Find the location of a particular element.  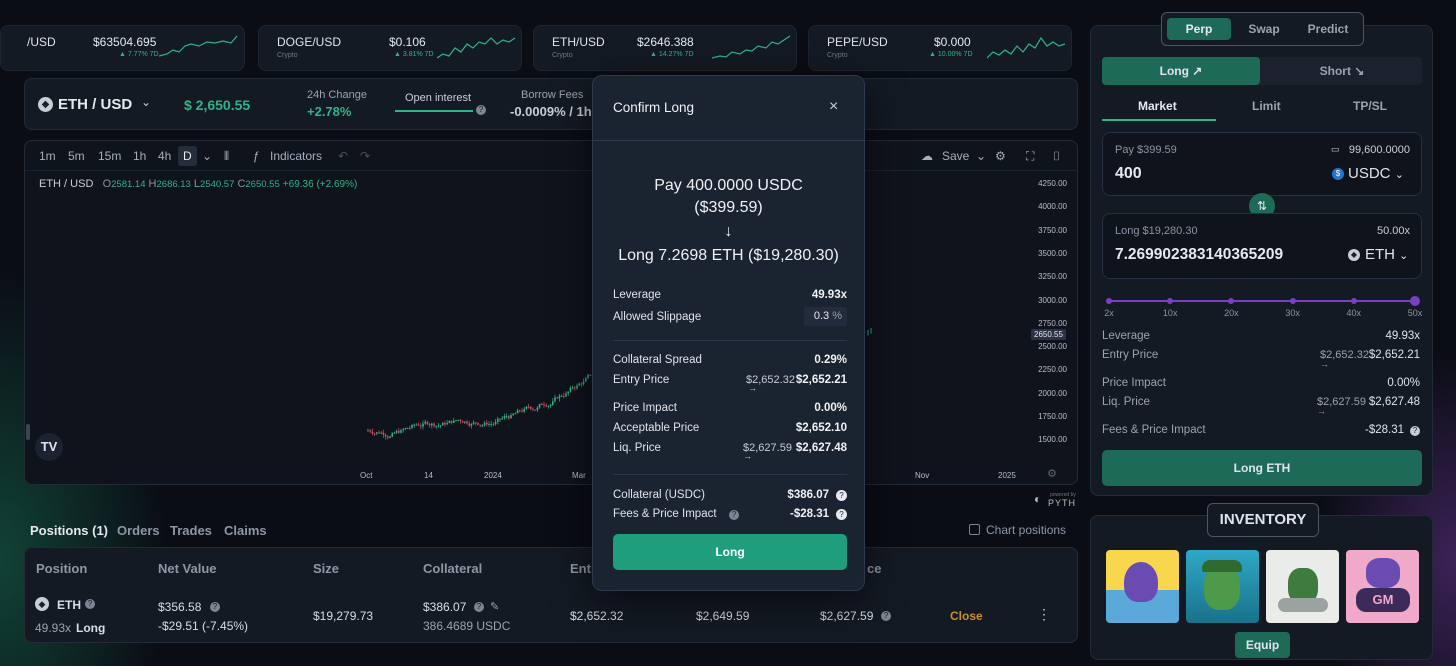

mode-predict: Predict is located at coordinates (1328, 29).